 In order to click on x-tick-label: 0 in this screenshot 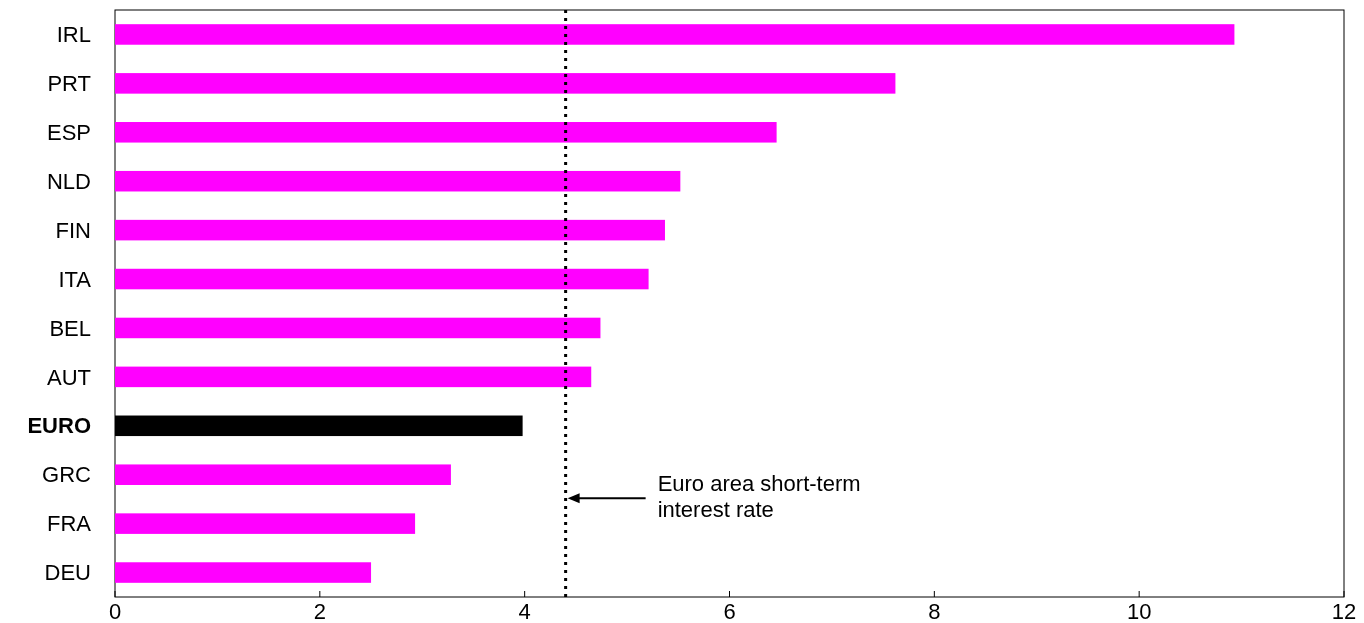, I will do `click(115, 611)`.